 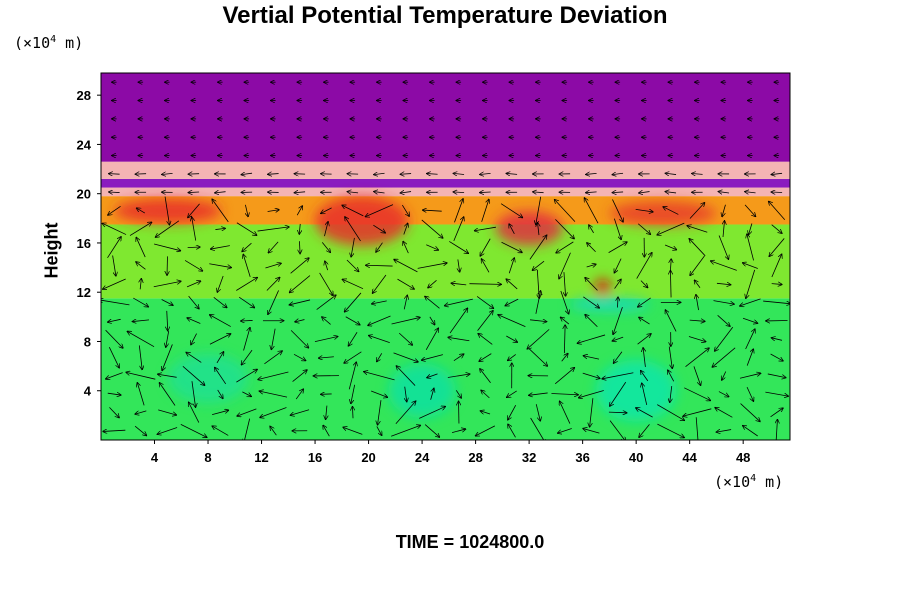 I want to click on y-tick-label: 12, so click(x=84, y=292).